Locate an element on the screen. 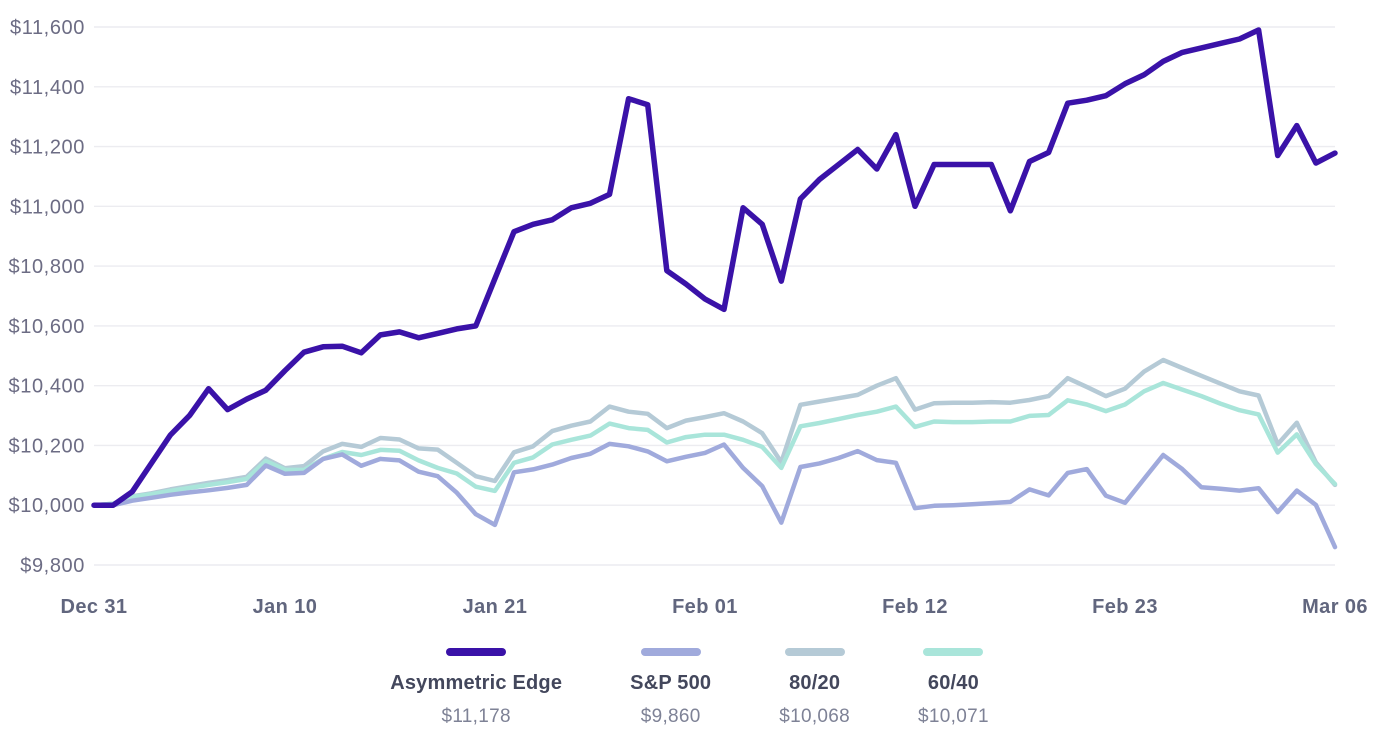 The height and width of the screenshot is (739, 1379). y-axis-label: $10,600 is located at coordinates (47, 327).